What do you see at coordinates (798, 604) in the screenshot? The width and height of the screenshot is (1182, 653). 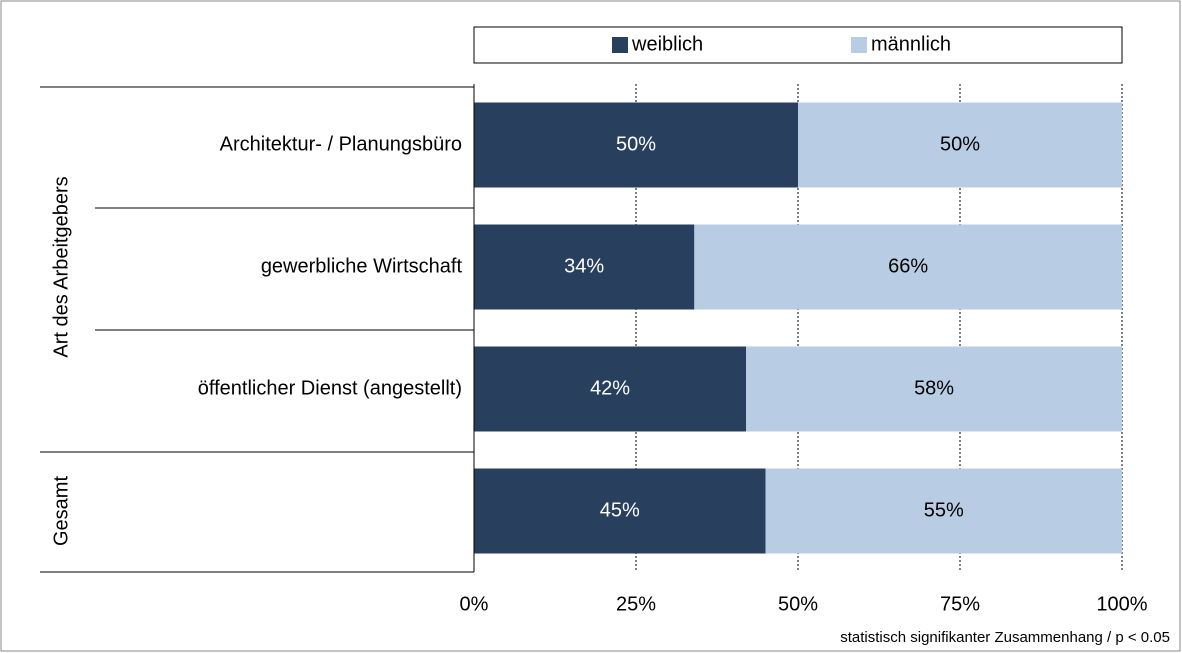 I see `x-tick-label: 50%` at bounding box center [798, 604].